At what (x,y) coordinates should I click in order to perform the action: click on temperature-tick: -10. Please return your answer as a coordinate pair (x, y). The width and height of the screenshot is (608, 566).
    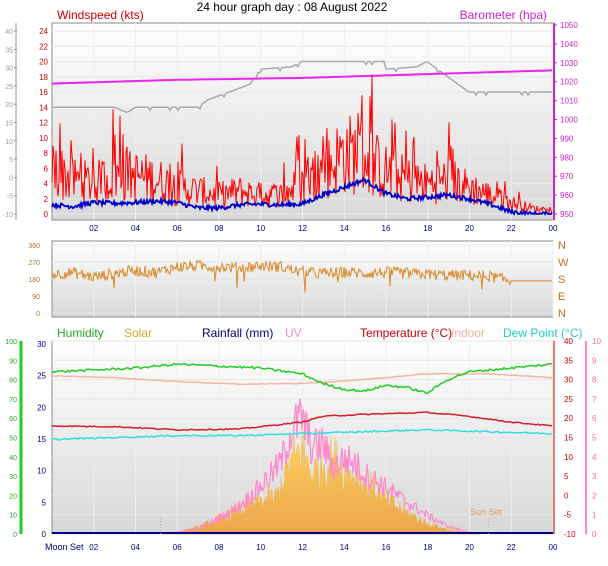
    Looking at the image, I should click on (570, 534).